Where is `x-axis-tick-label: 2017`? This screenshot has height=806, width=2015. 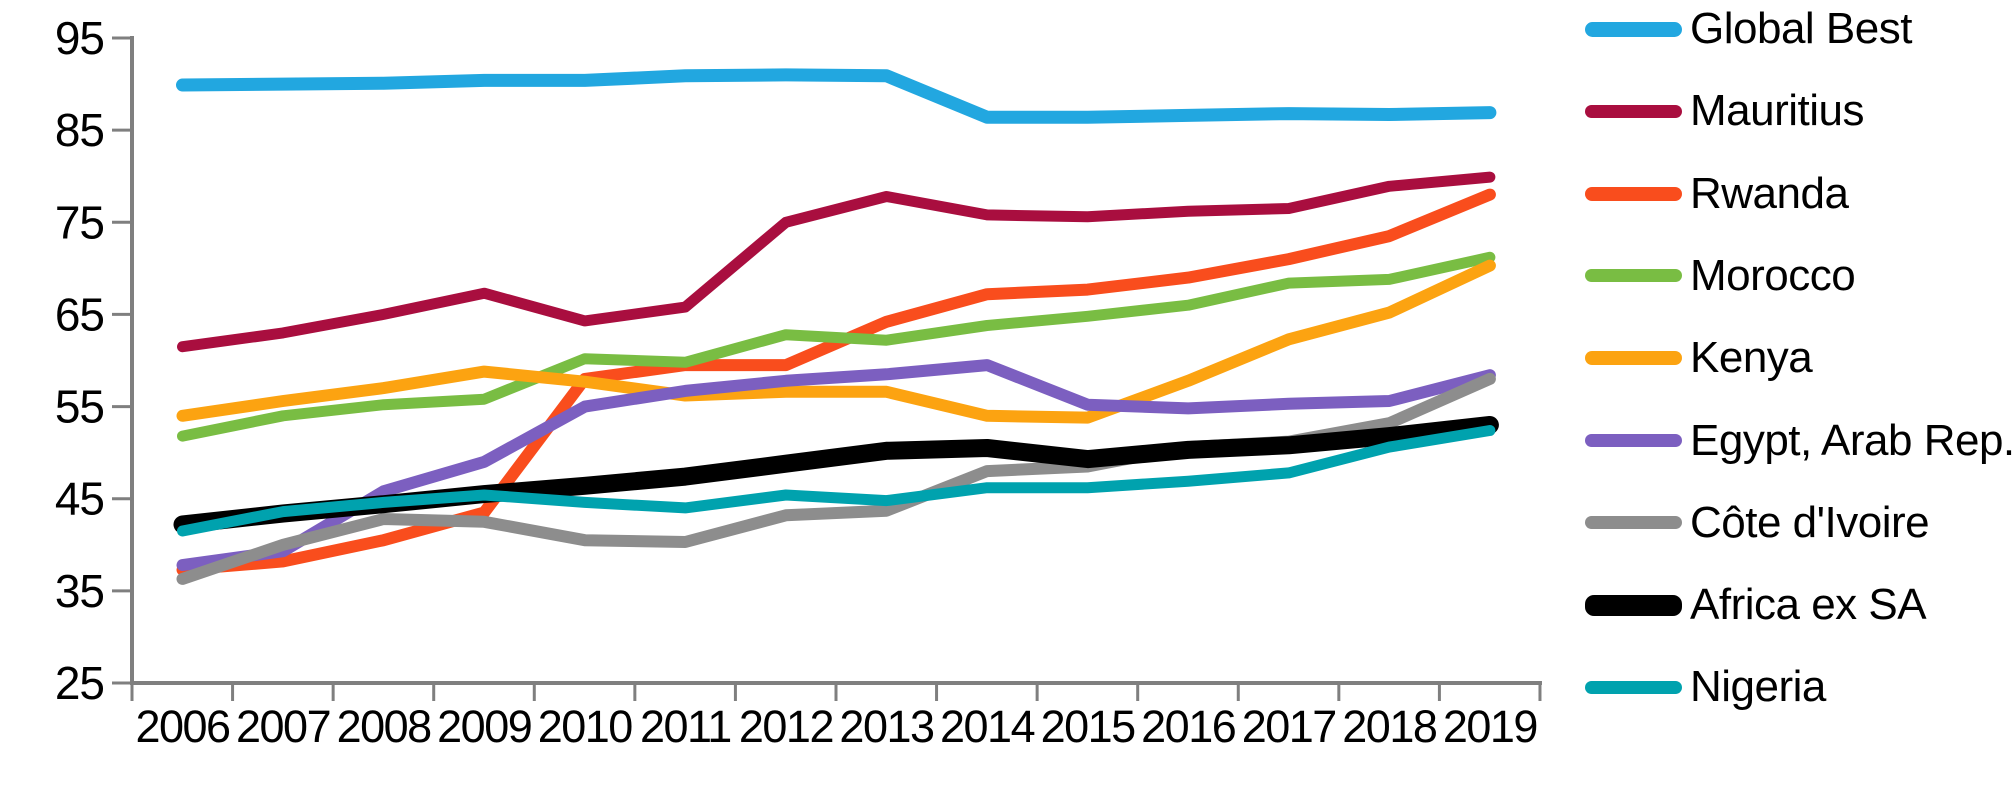
x-axis-tick-label: 2017 is located at coordinates (1289, 726).